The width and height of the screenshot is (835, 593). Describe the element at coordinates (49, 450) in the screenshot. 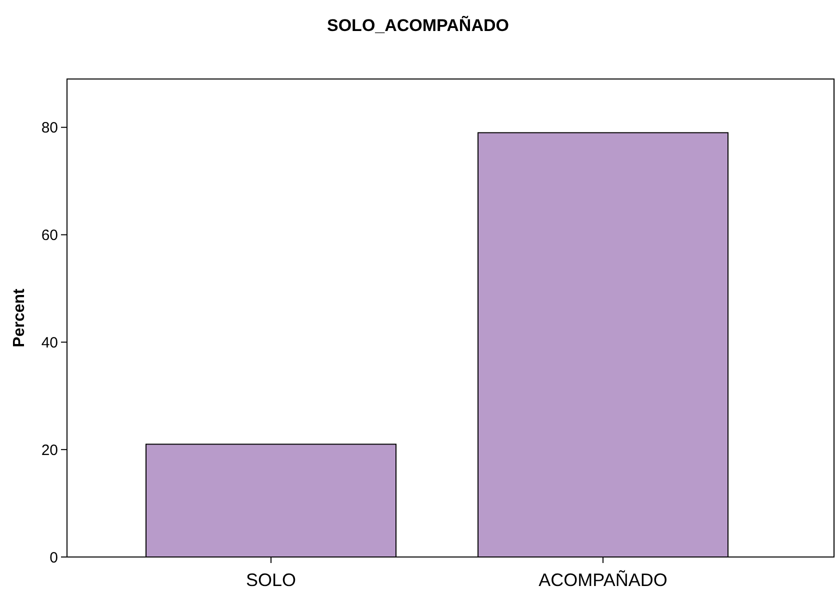

I see `y-tick-label: 20` at that location.